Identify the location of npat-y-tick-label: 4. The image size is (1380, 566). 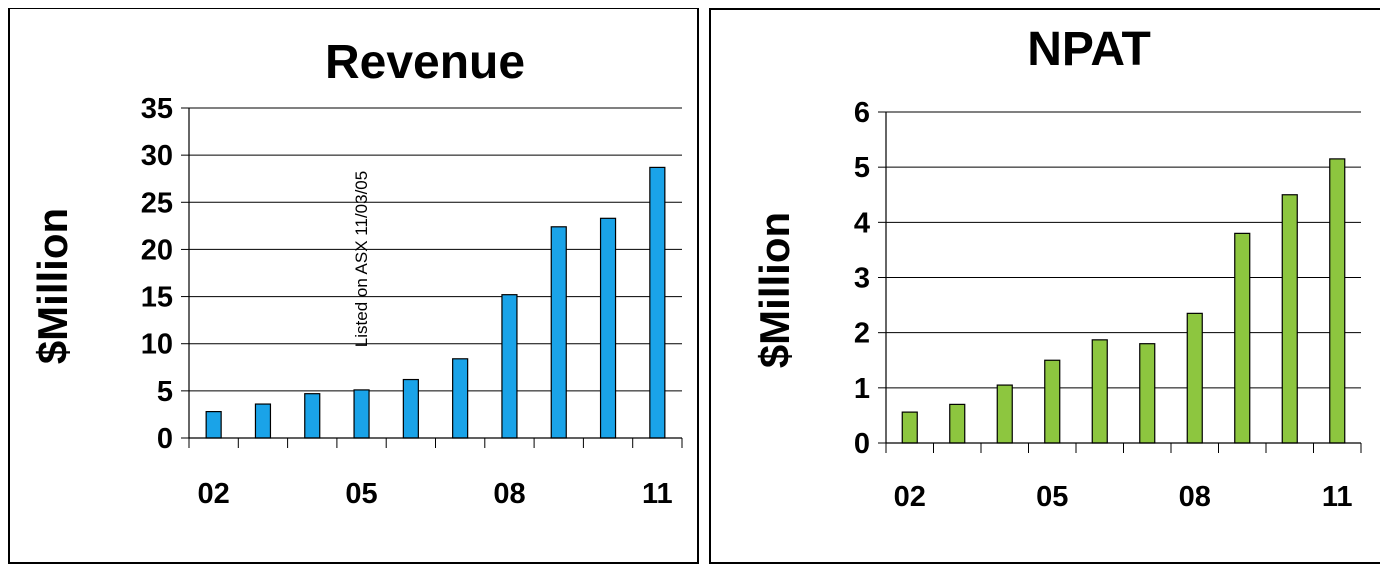
(862, 223).